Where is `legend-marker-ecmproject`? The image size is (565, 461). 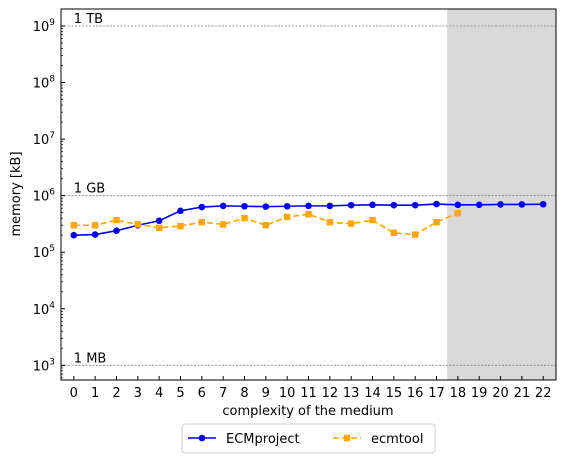 legend-marker-ecmproject is located at coordinates (202, 438).